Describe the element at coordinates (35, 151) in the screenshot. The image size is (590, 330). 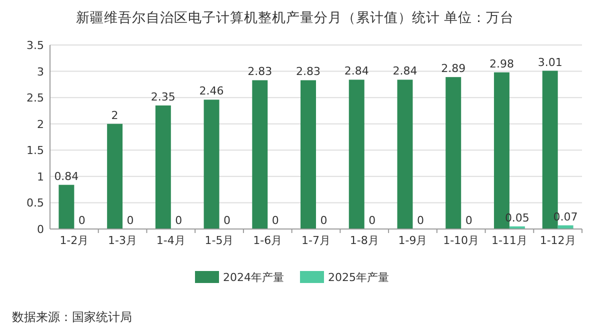
I see `y-tick-label: 1.5` at that location.